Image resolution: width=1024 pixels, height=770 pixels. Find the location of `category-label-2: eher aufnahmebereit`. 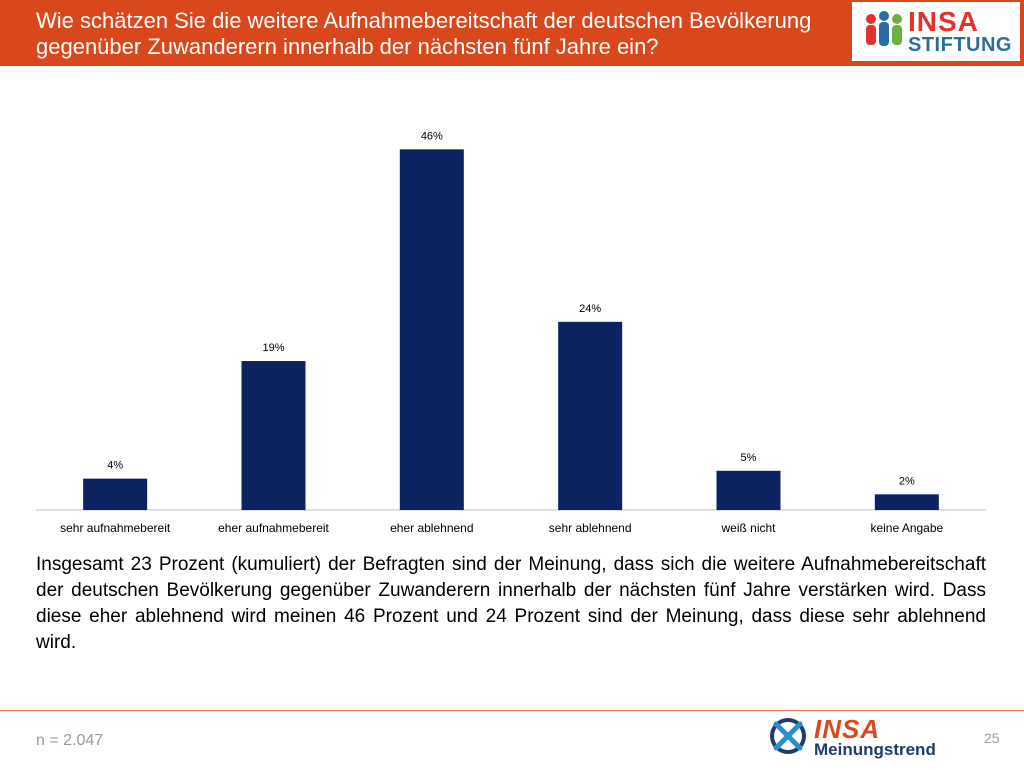

category-label-2: eher aufnahmebereit is located at coordinates (273, 528).